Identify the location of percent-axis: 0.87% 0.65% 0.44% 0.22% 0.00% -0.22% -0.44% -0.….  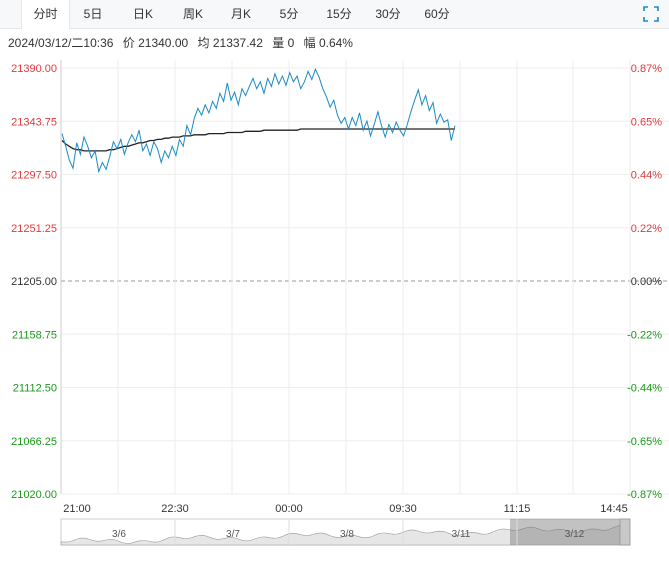
(644, 282).